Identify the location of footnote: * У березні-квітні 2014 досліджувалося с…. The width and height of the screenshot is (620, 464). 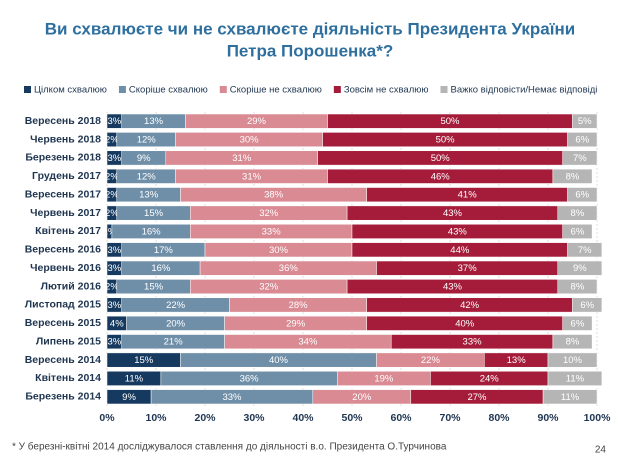
(229, 447).